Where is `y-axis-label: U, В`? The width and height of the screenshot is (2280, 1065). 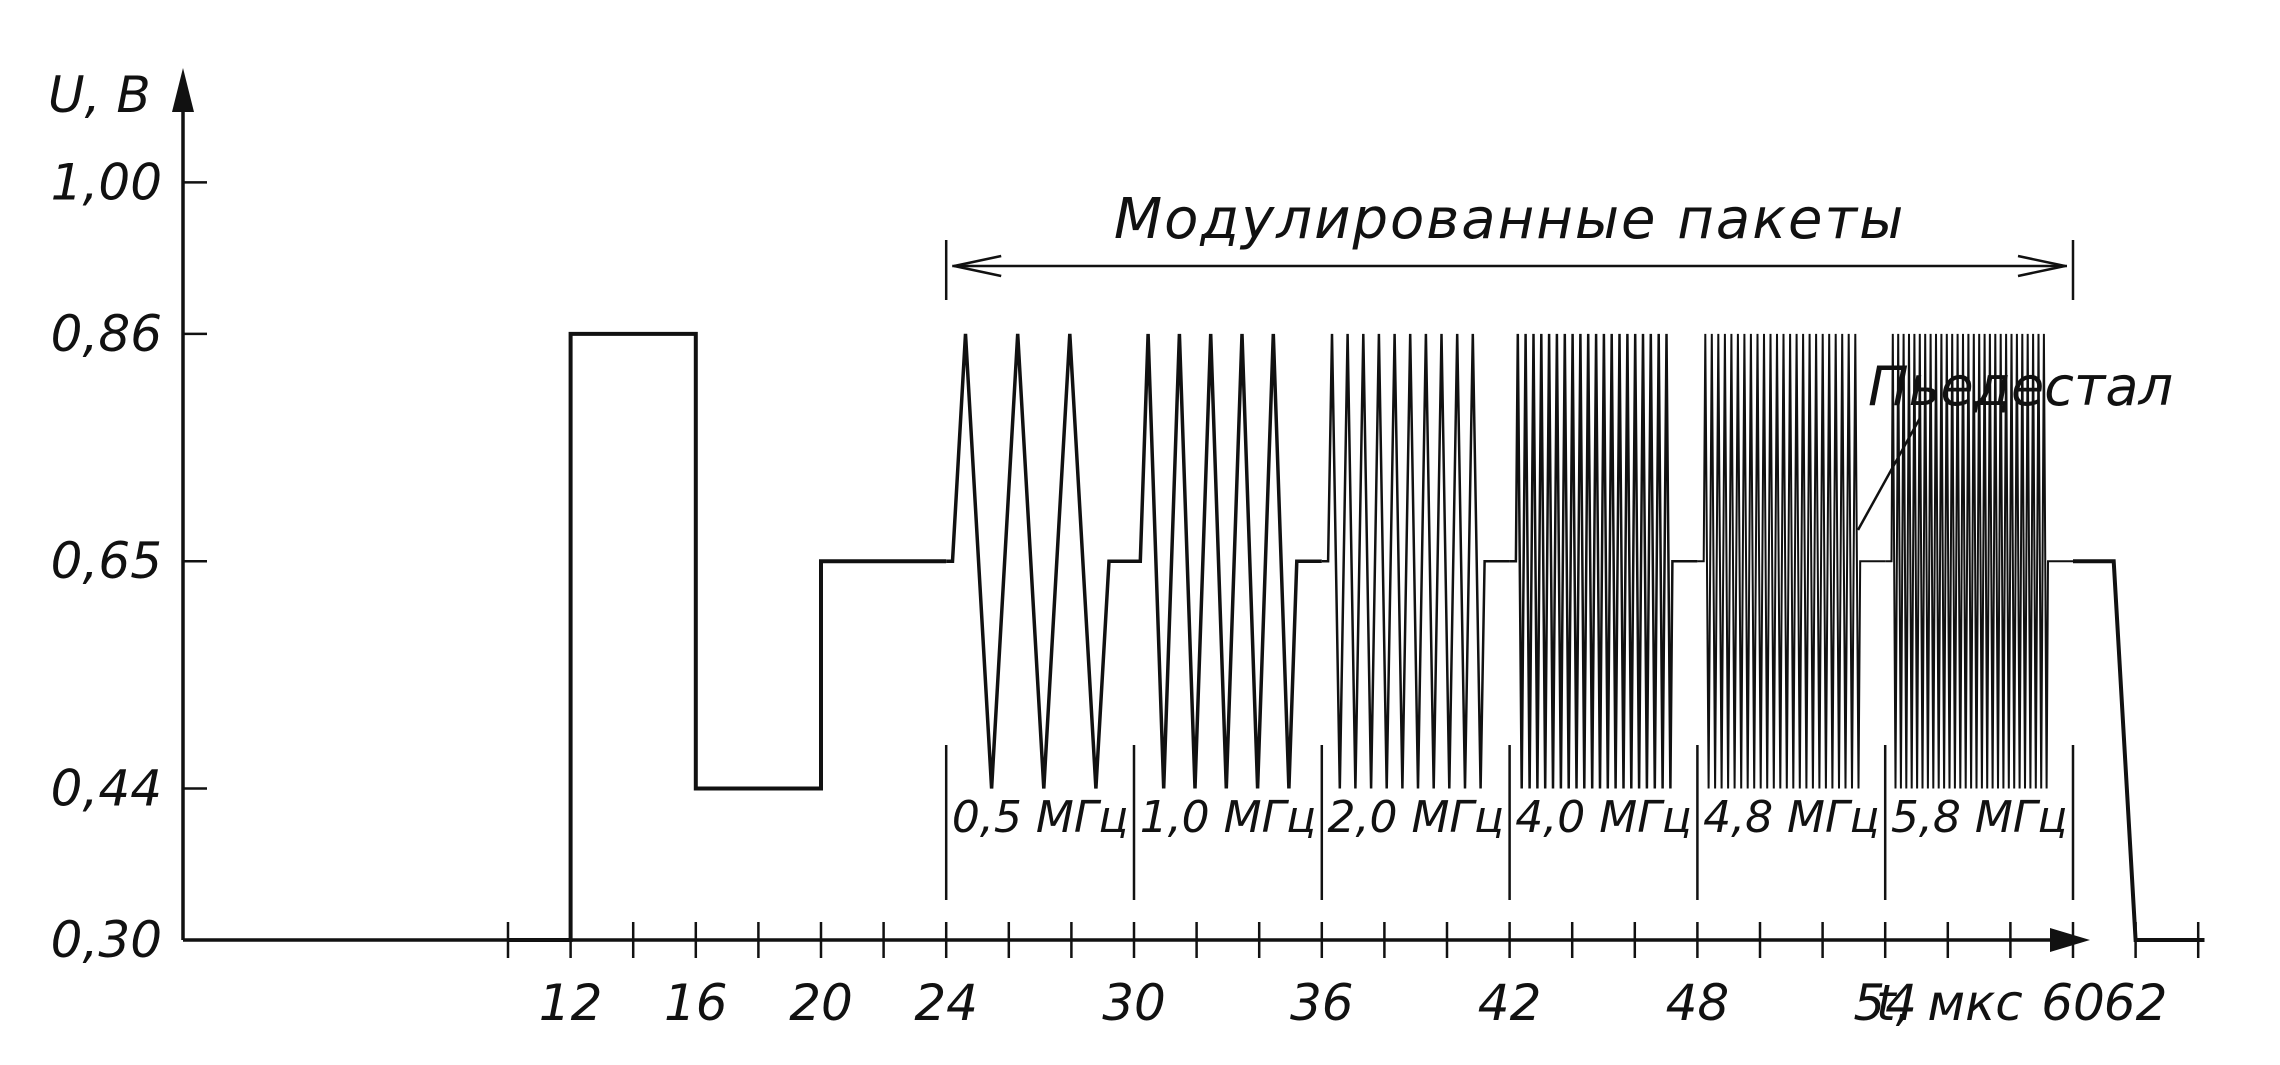
y-axis-label: U, В is located at coordinates (99, 95).